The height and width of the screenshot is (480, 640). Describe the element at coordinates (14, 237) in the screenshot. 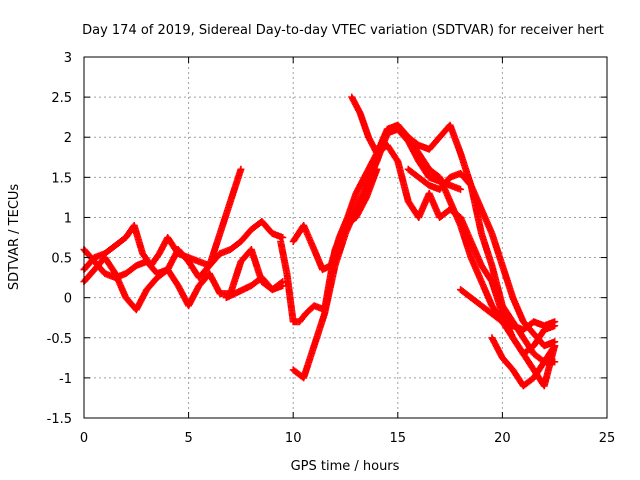

I see `y-axis-label: SDTVAR / TECUs` at that location.